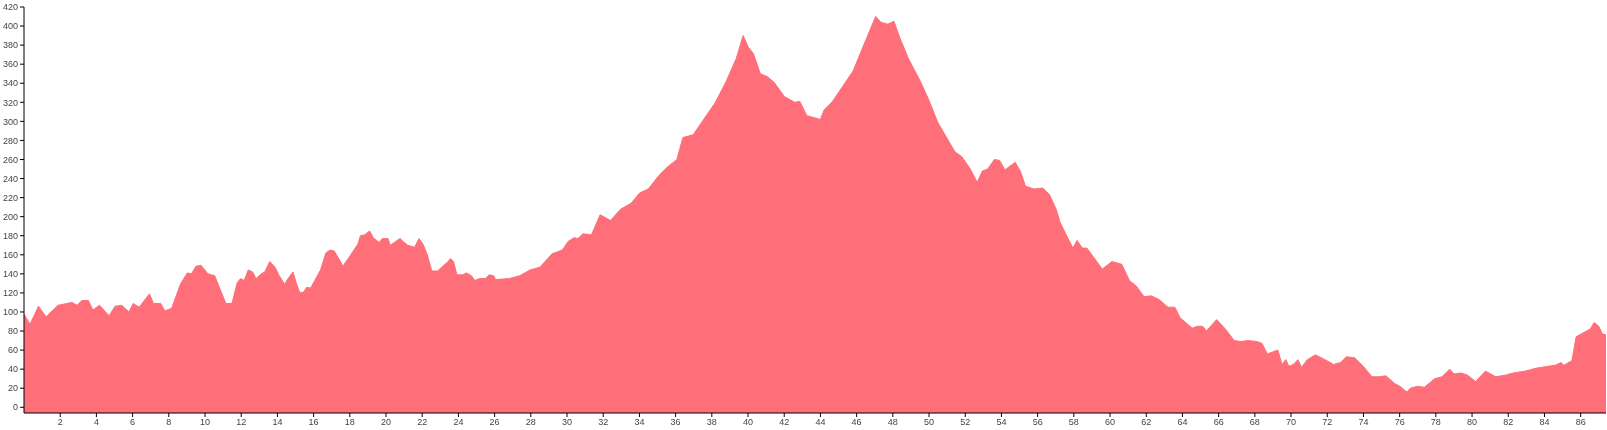  I want to click on x-tick-label: 22, so click(422, 422).